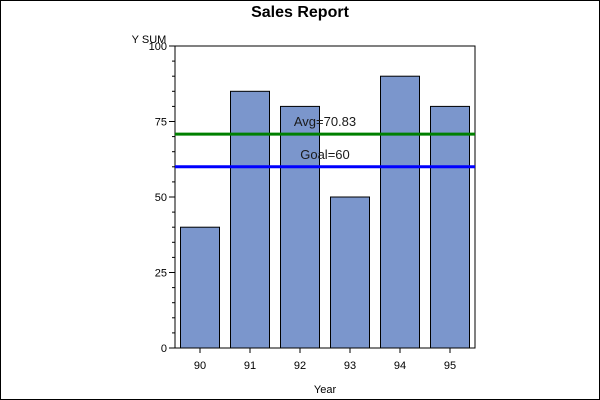 This screenshot has height=400, width=600. Describe the element at coordinates (325, 141) in the screenshot. I see `reference-lines-layer: Avg=70.83 Goal=60` at that location.